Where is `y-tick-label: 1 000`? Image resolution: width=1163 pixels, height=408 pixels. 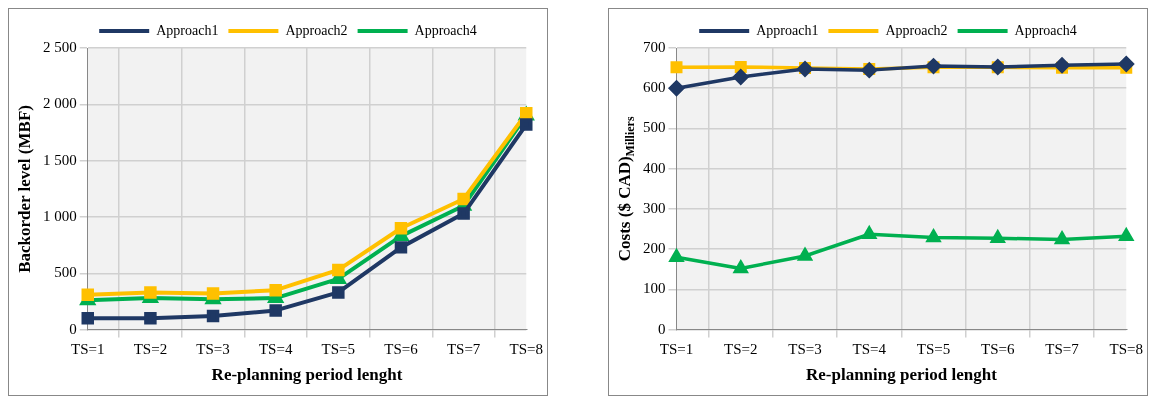 y-tick-label: 1 000 is located at coordinates (60, 215).